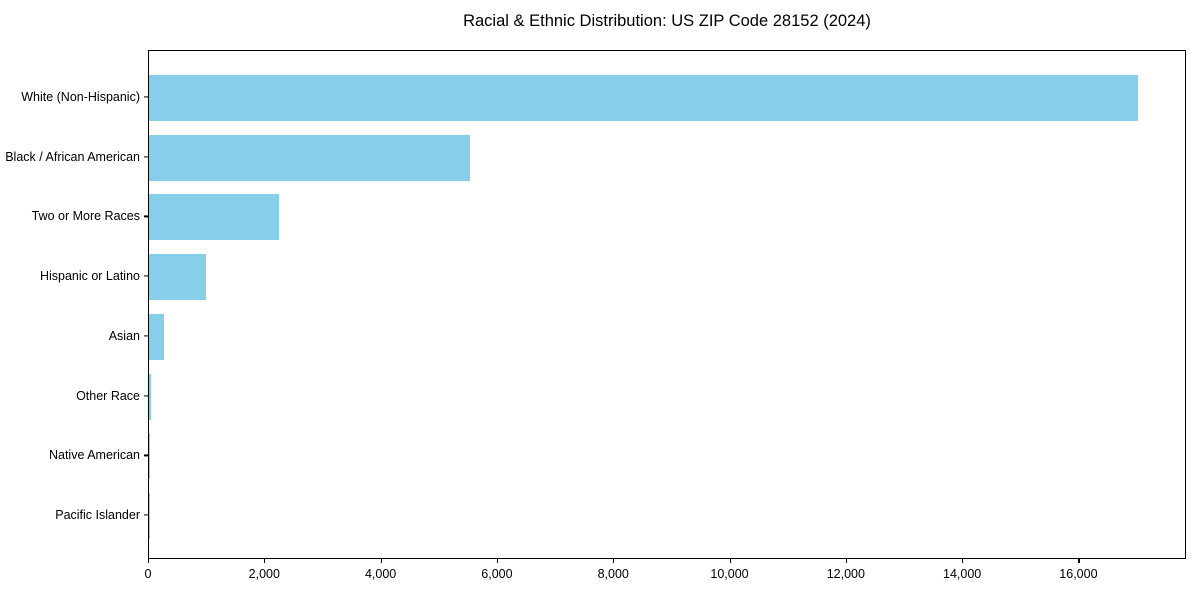 The image size is (1200, 600). Describe the element at coordinates (177, 277) in the screenshot. I see `bar-hispanic-or-latino` at that location.